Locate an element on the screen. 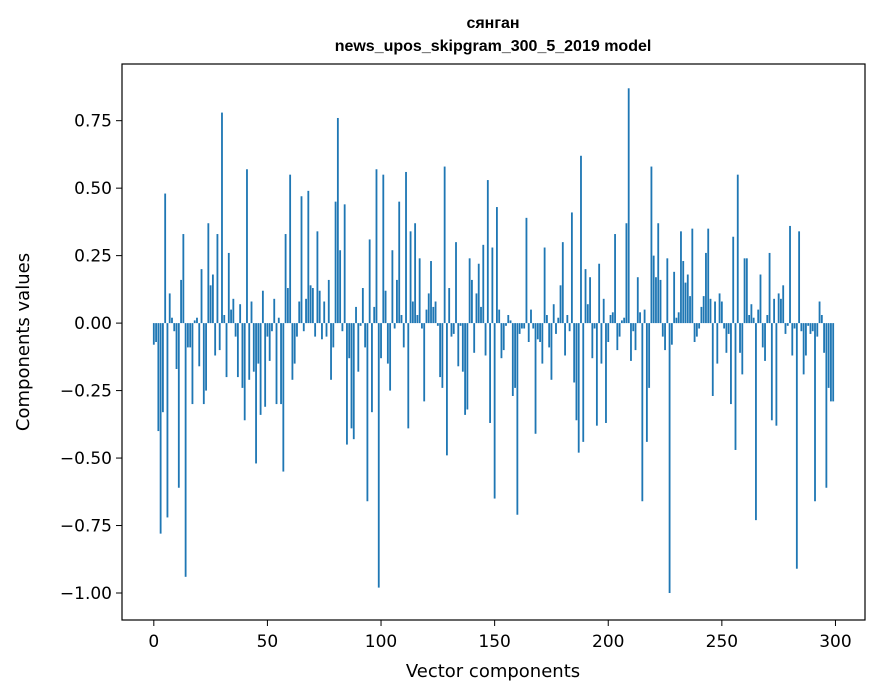 This screenshot has width=880, height=696. y-tick-label: 0.50 is located at coordinates (93, 189).